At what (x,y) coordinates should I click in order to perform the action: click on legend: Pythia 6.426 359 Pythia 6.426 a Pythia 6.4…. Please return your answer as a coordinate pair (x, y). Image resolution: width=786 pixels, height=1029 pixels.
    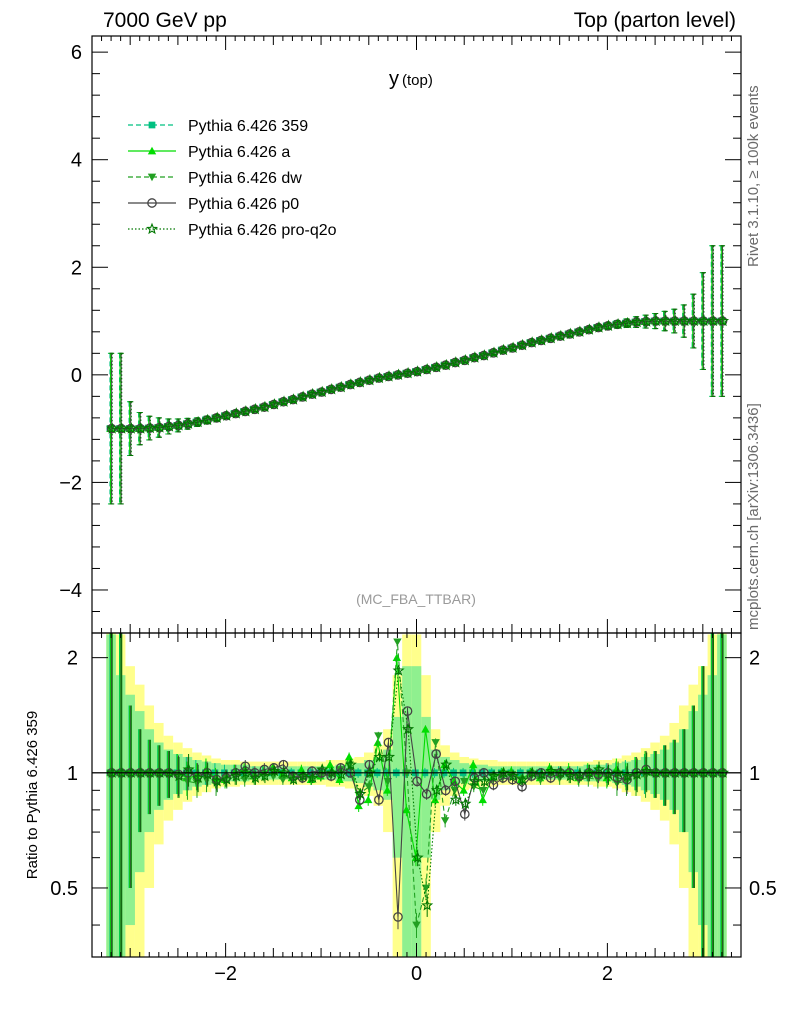
    Looking at the image, I should click on (232, 178).